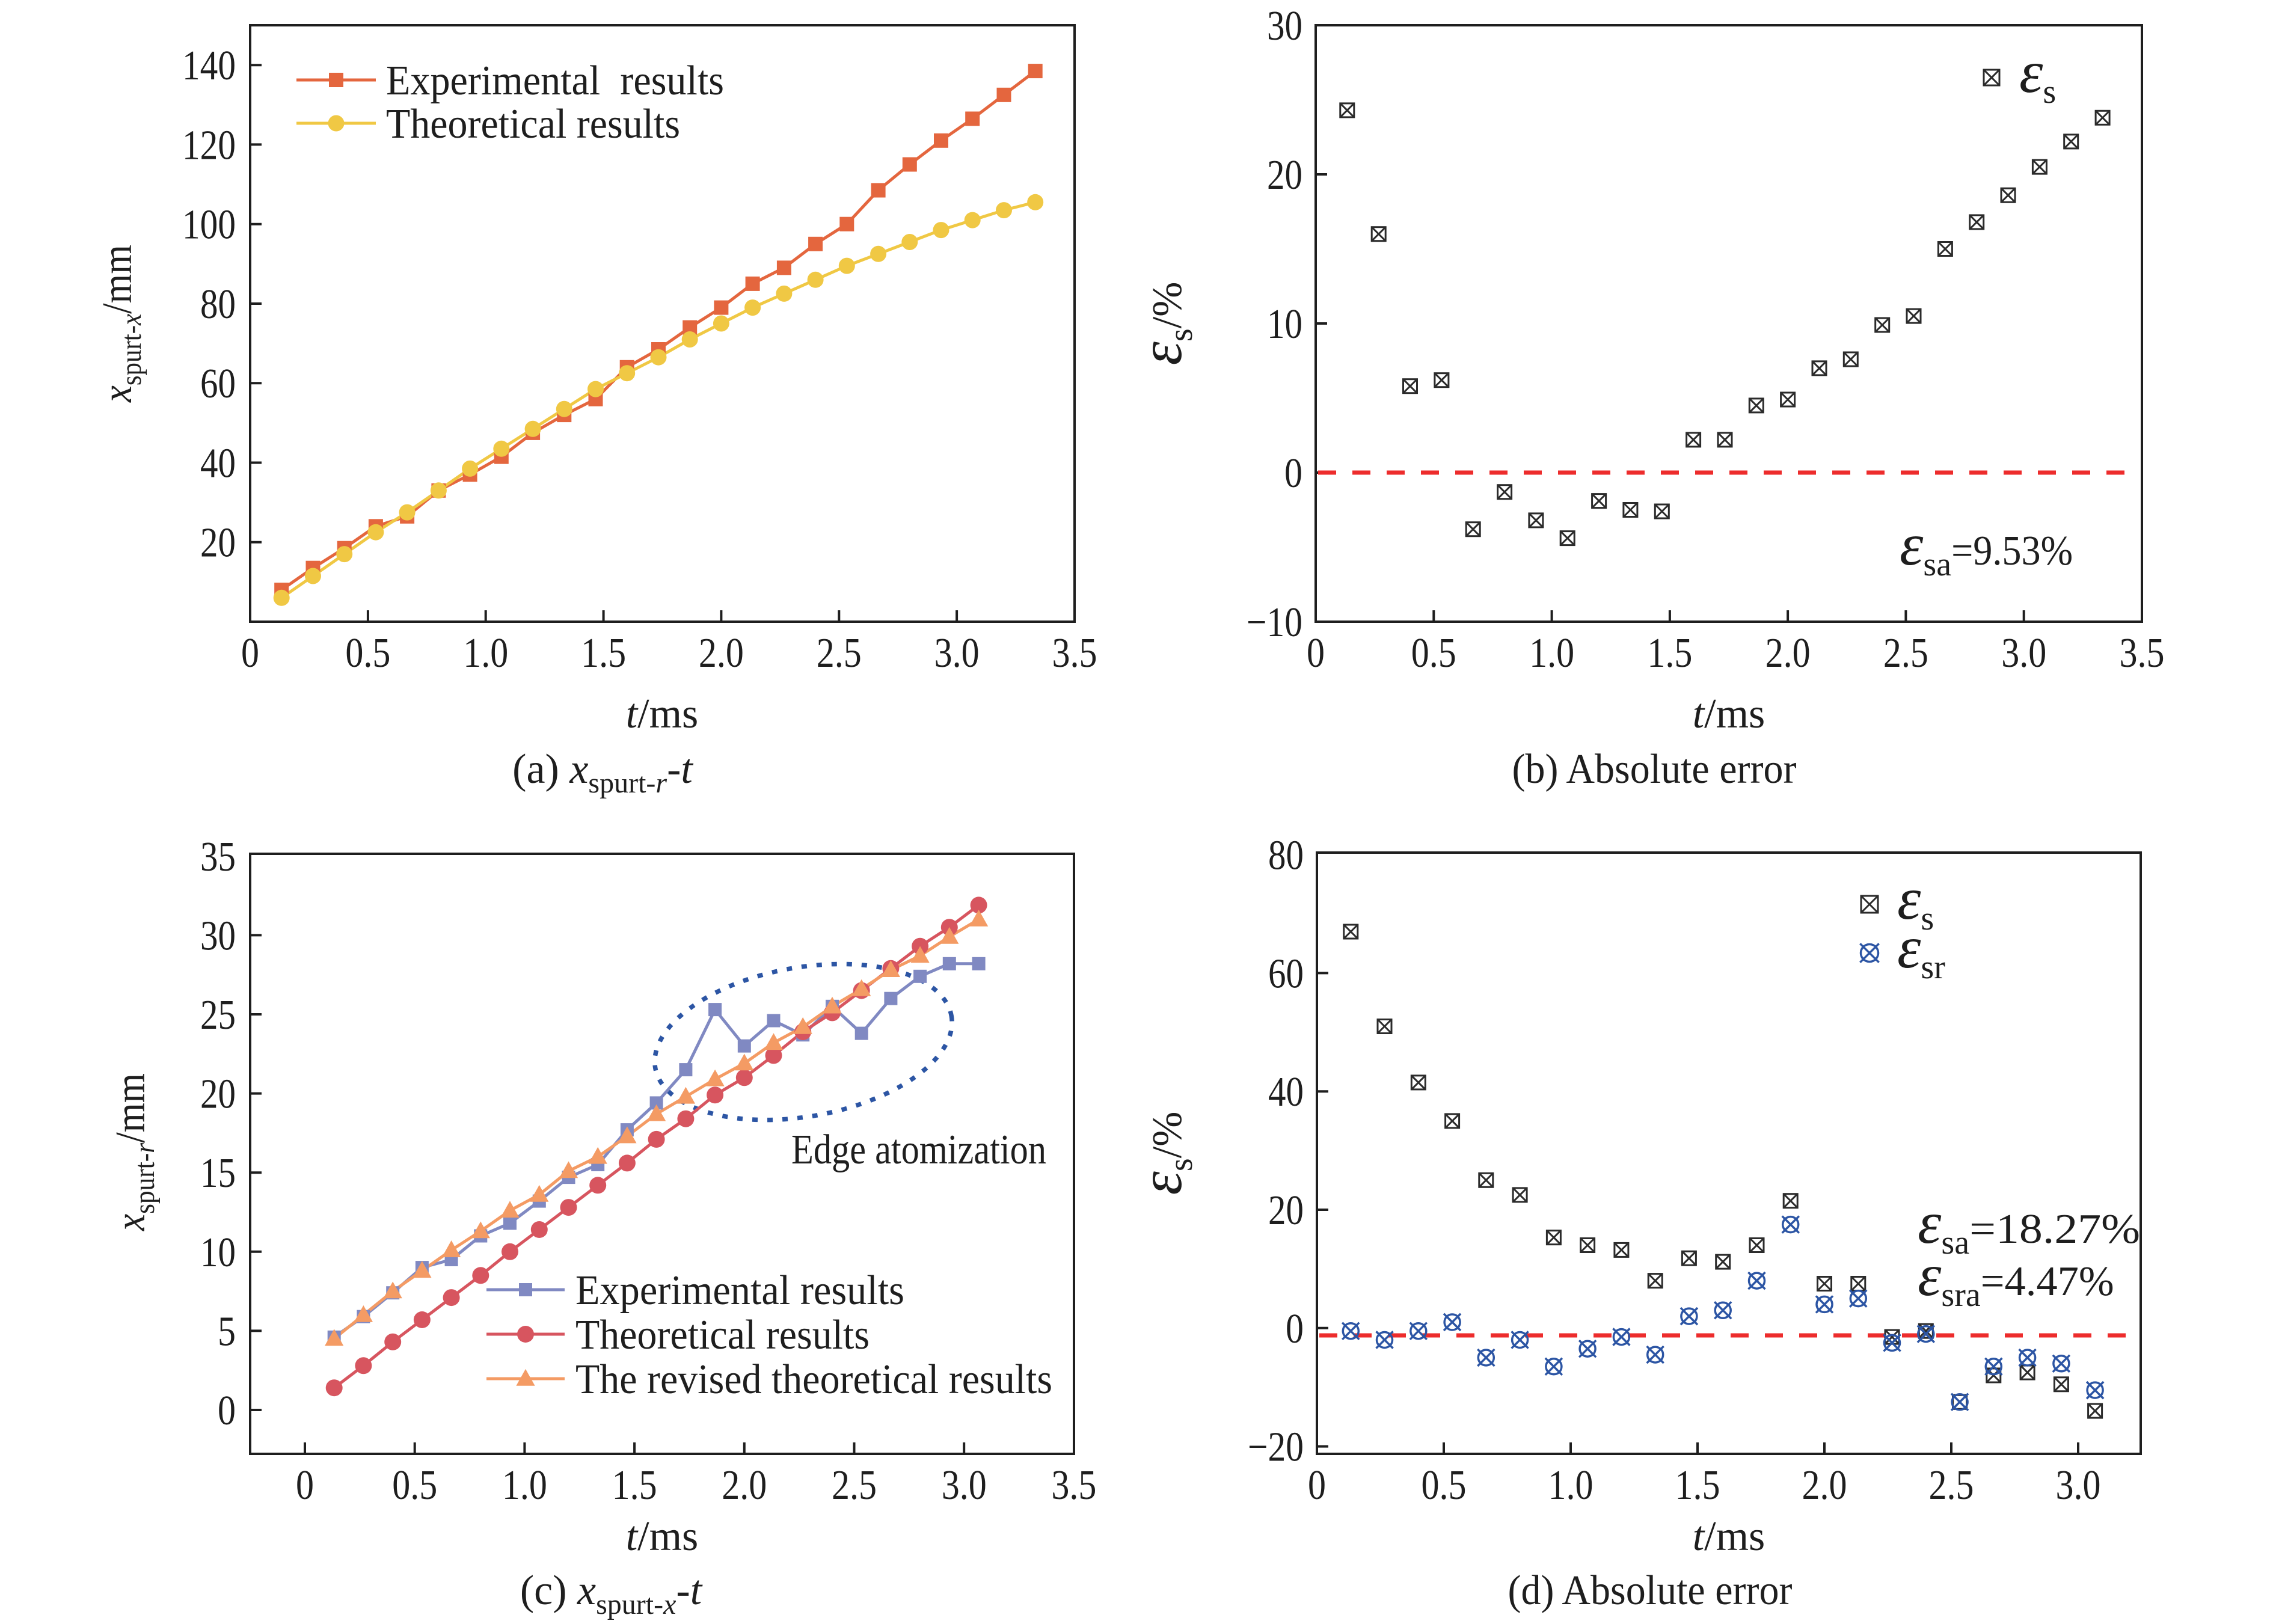 Image resolution: width=2273 pixels, height=1624 pixels. Describe the element at coordinates (611, 1593) in the screenshot. I see `svg-text: (c) xspurt-x-t` at that location.